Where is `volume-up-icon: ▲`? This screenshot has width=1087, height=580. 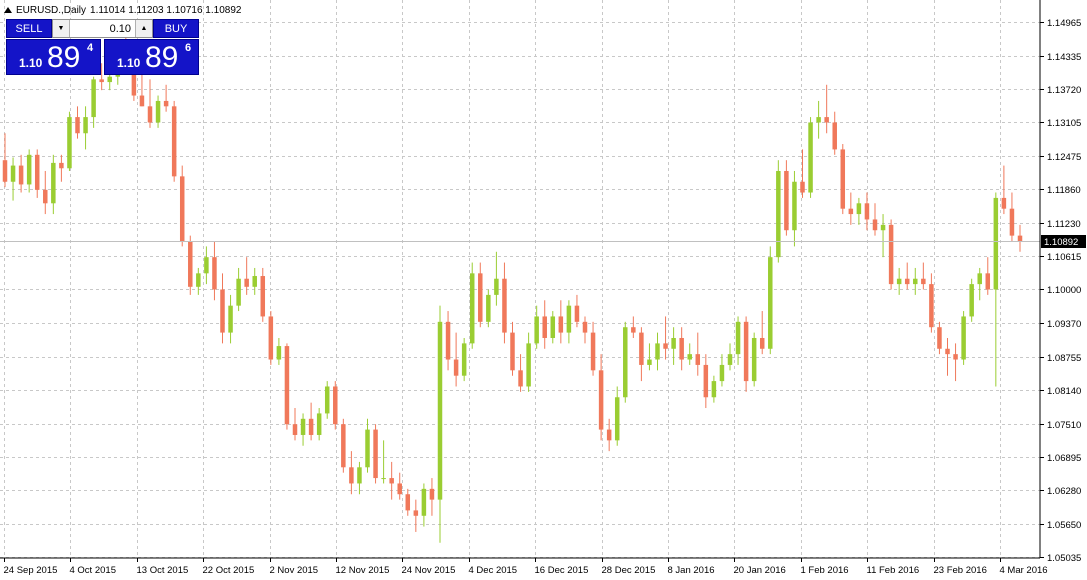
volume-up-icon: ▲ is located at coordinates (143, 28).